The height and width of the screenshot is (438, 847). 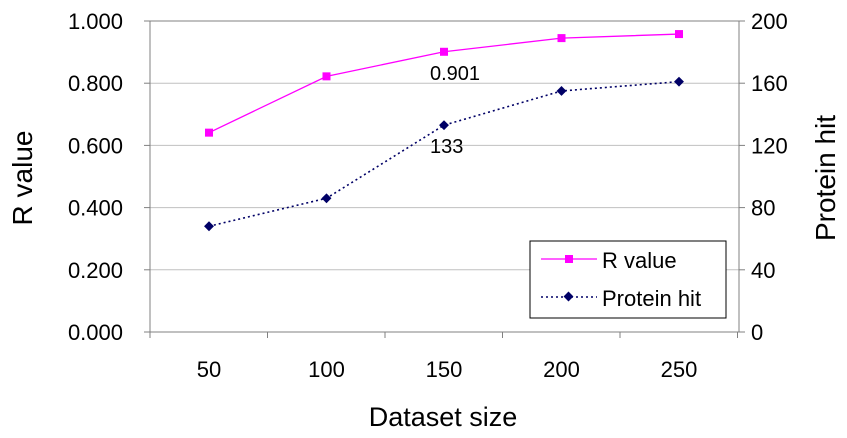 I want to click on y-axis-left-title: R value, so click(x=22, y=178).